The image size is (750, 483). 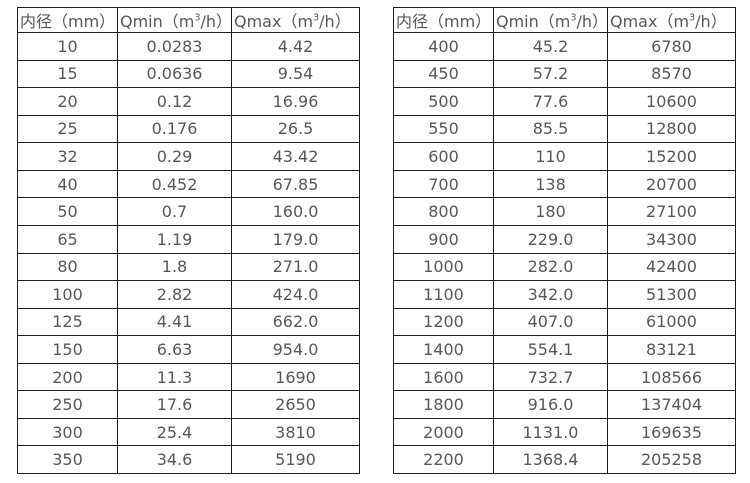 What do you see at coordinates (67, 101) in the screenshot?
I see `cell-diameter: 20` at bounding box center [67, 101].